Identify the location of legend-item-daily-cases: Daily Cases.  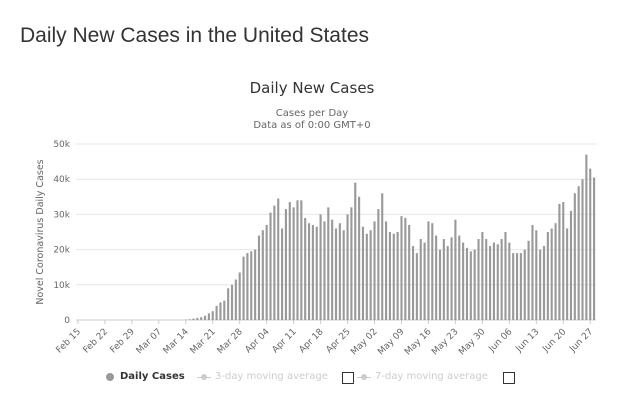
(145, 376).